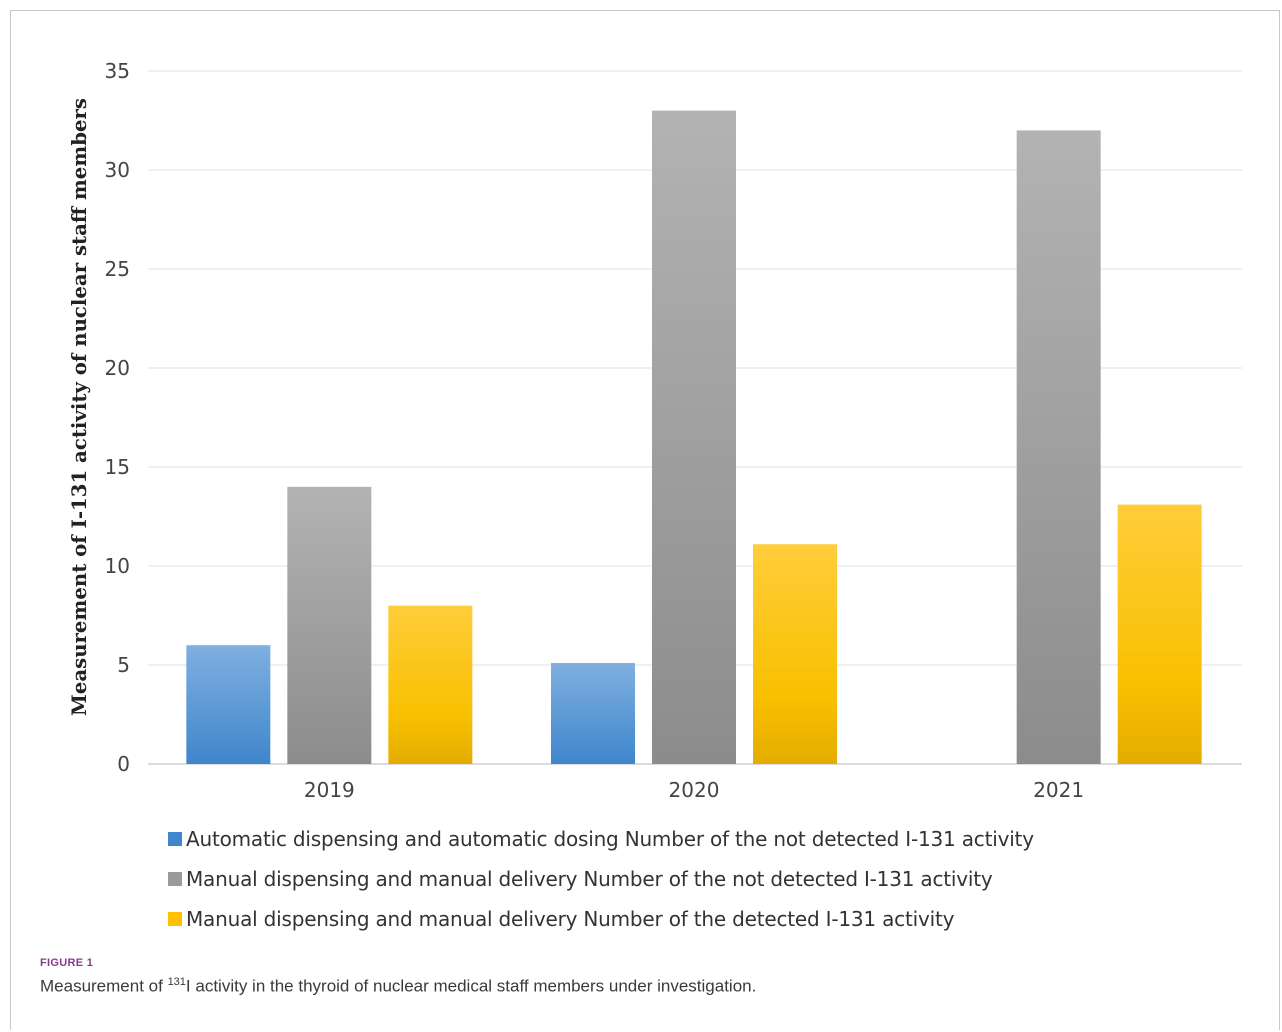  Describe the element at coordinates (117, 467) in the screenshot. I see `y-tick-label: 15` at that location.